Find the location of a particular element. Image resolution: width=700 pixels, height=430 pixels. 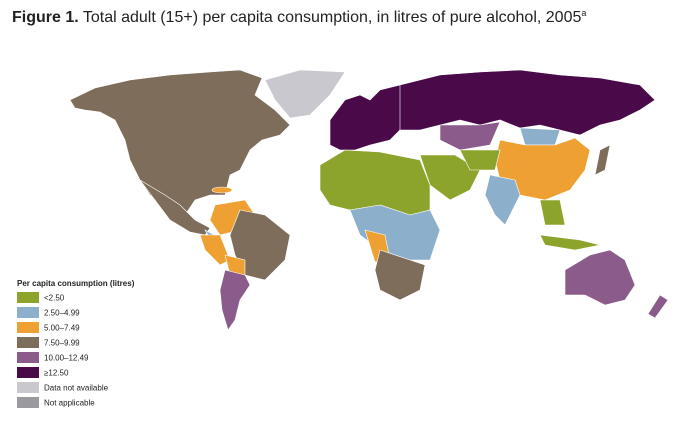

legend-label: Data not available is located at coordinates (76, 388).